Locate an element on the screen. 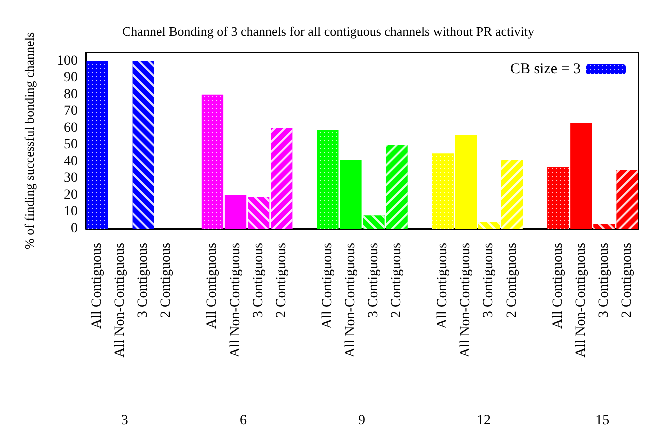 Image resolution: width=657 pixels, height=442 pixels. y-tick-label: 0 is located at coordinates (74, 229).